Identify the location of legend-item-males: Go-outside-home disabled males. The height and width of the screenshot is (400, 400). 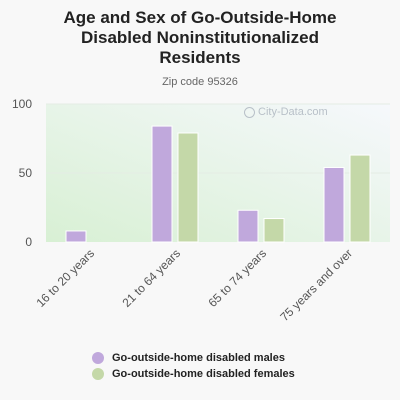
(193, 358).